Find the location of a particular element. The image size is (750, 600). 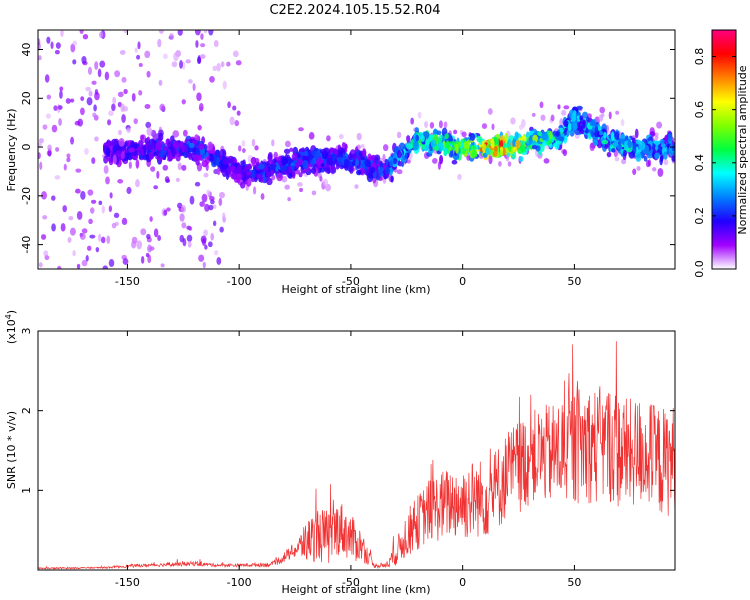

snr-x-tick-label: -100 is located at coordinates (239, 582).